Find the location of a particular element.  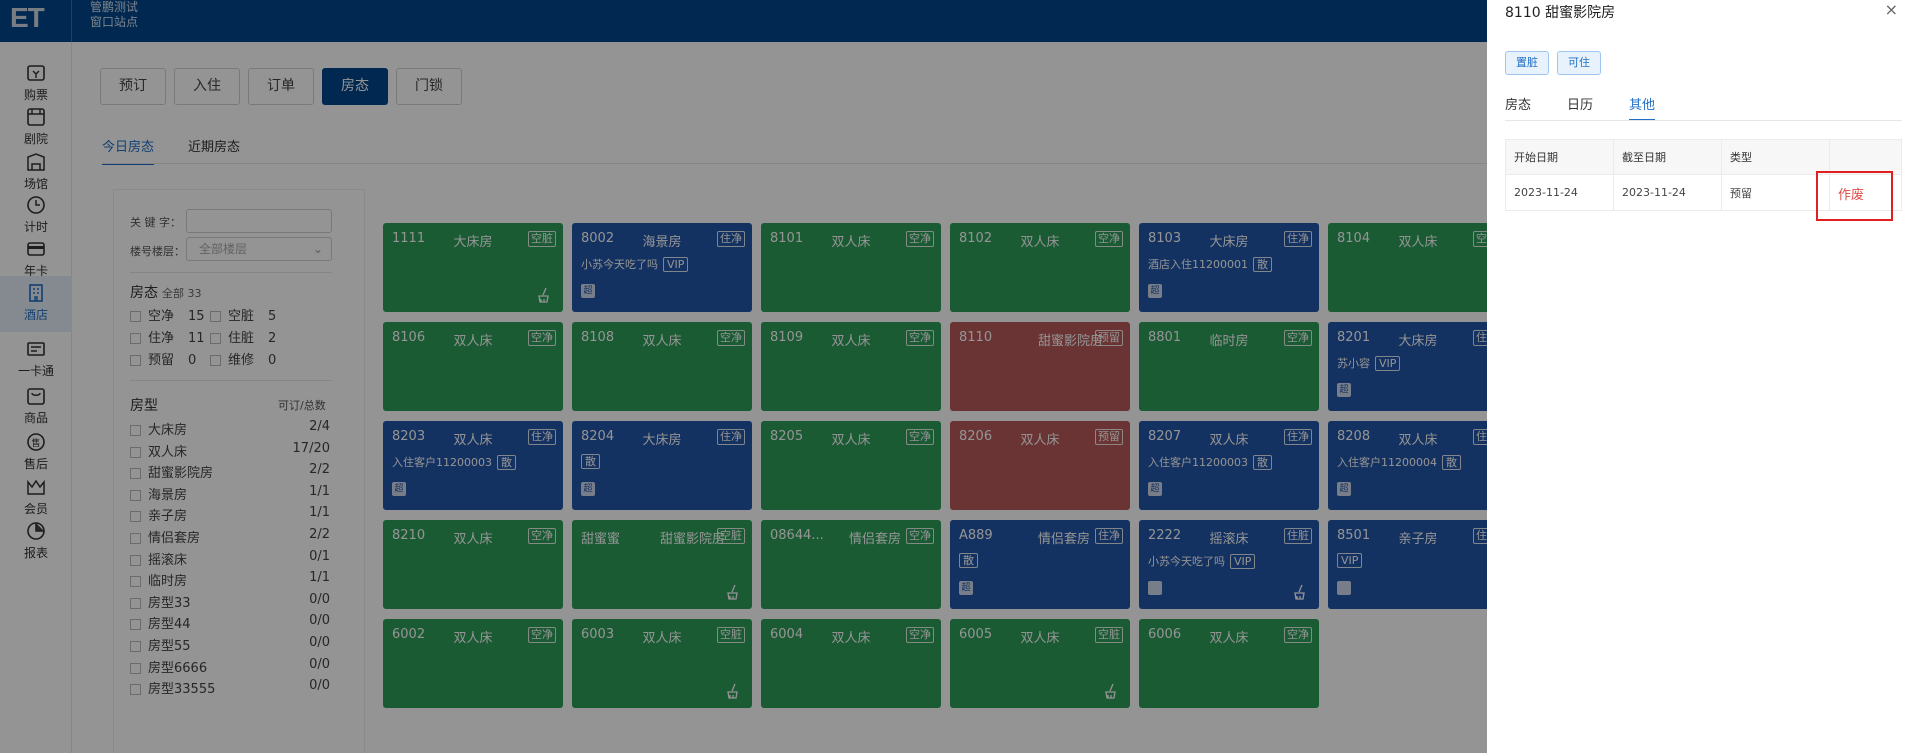

sidebar-item-annual-card: 年卡 is located at coordinates (36, 258).